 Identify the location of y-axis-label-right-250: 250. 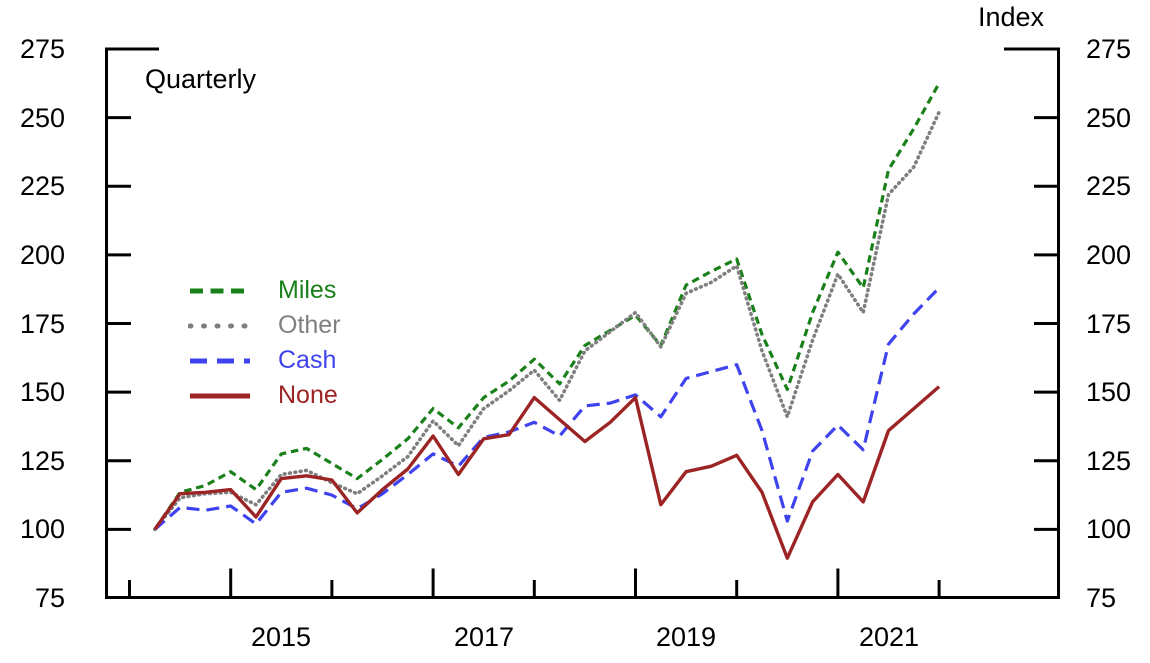
(1109, 118).